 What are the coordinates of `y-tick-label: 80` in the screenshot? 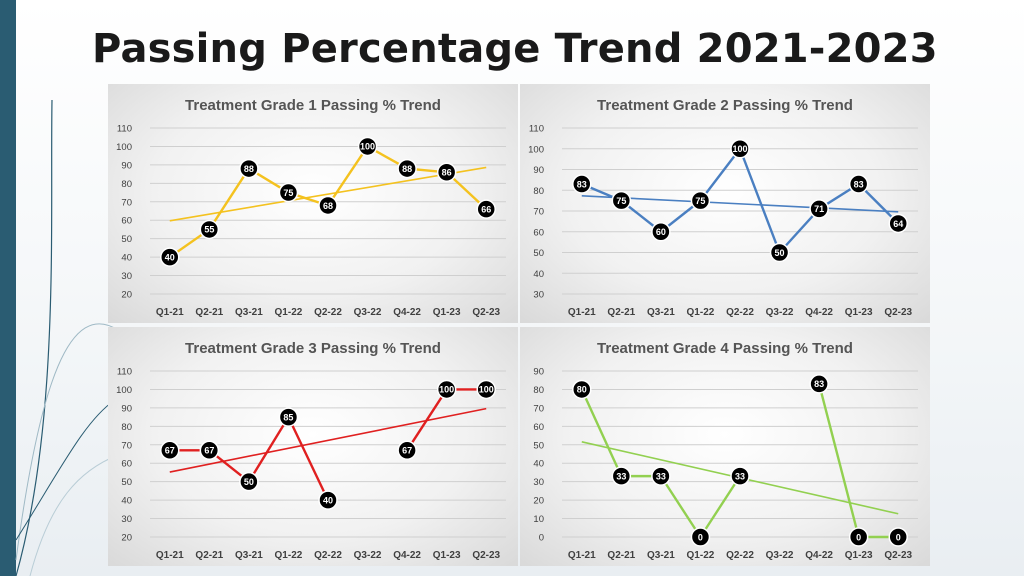 It's located at (538, 191).